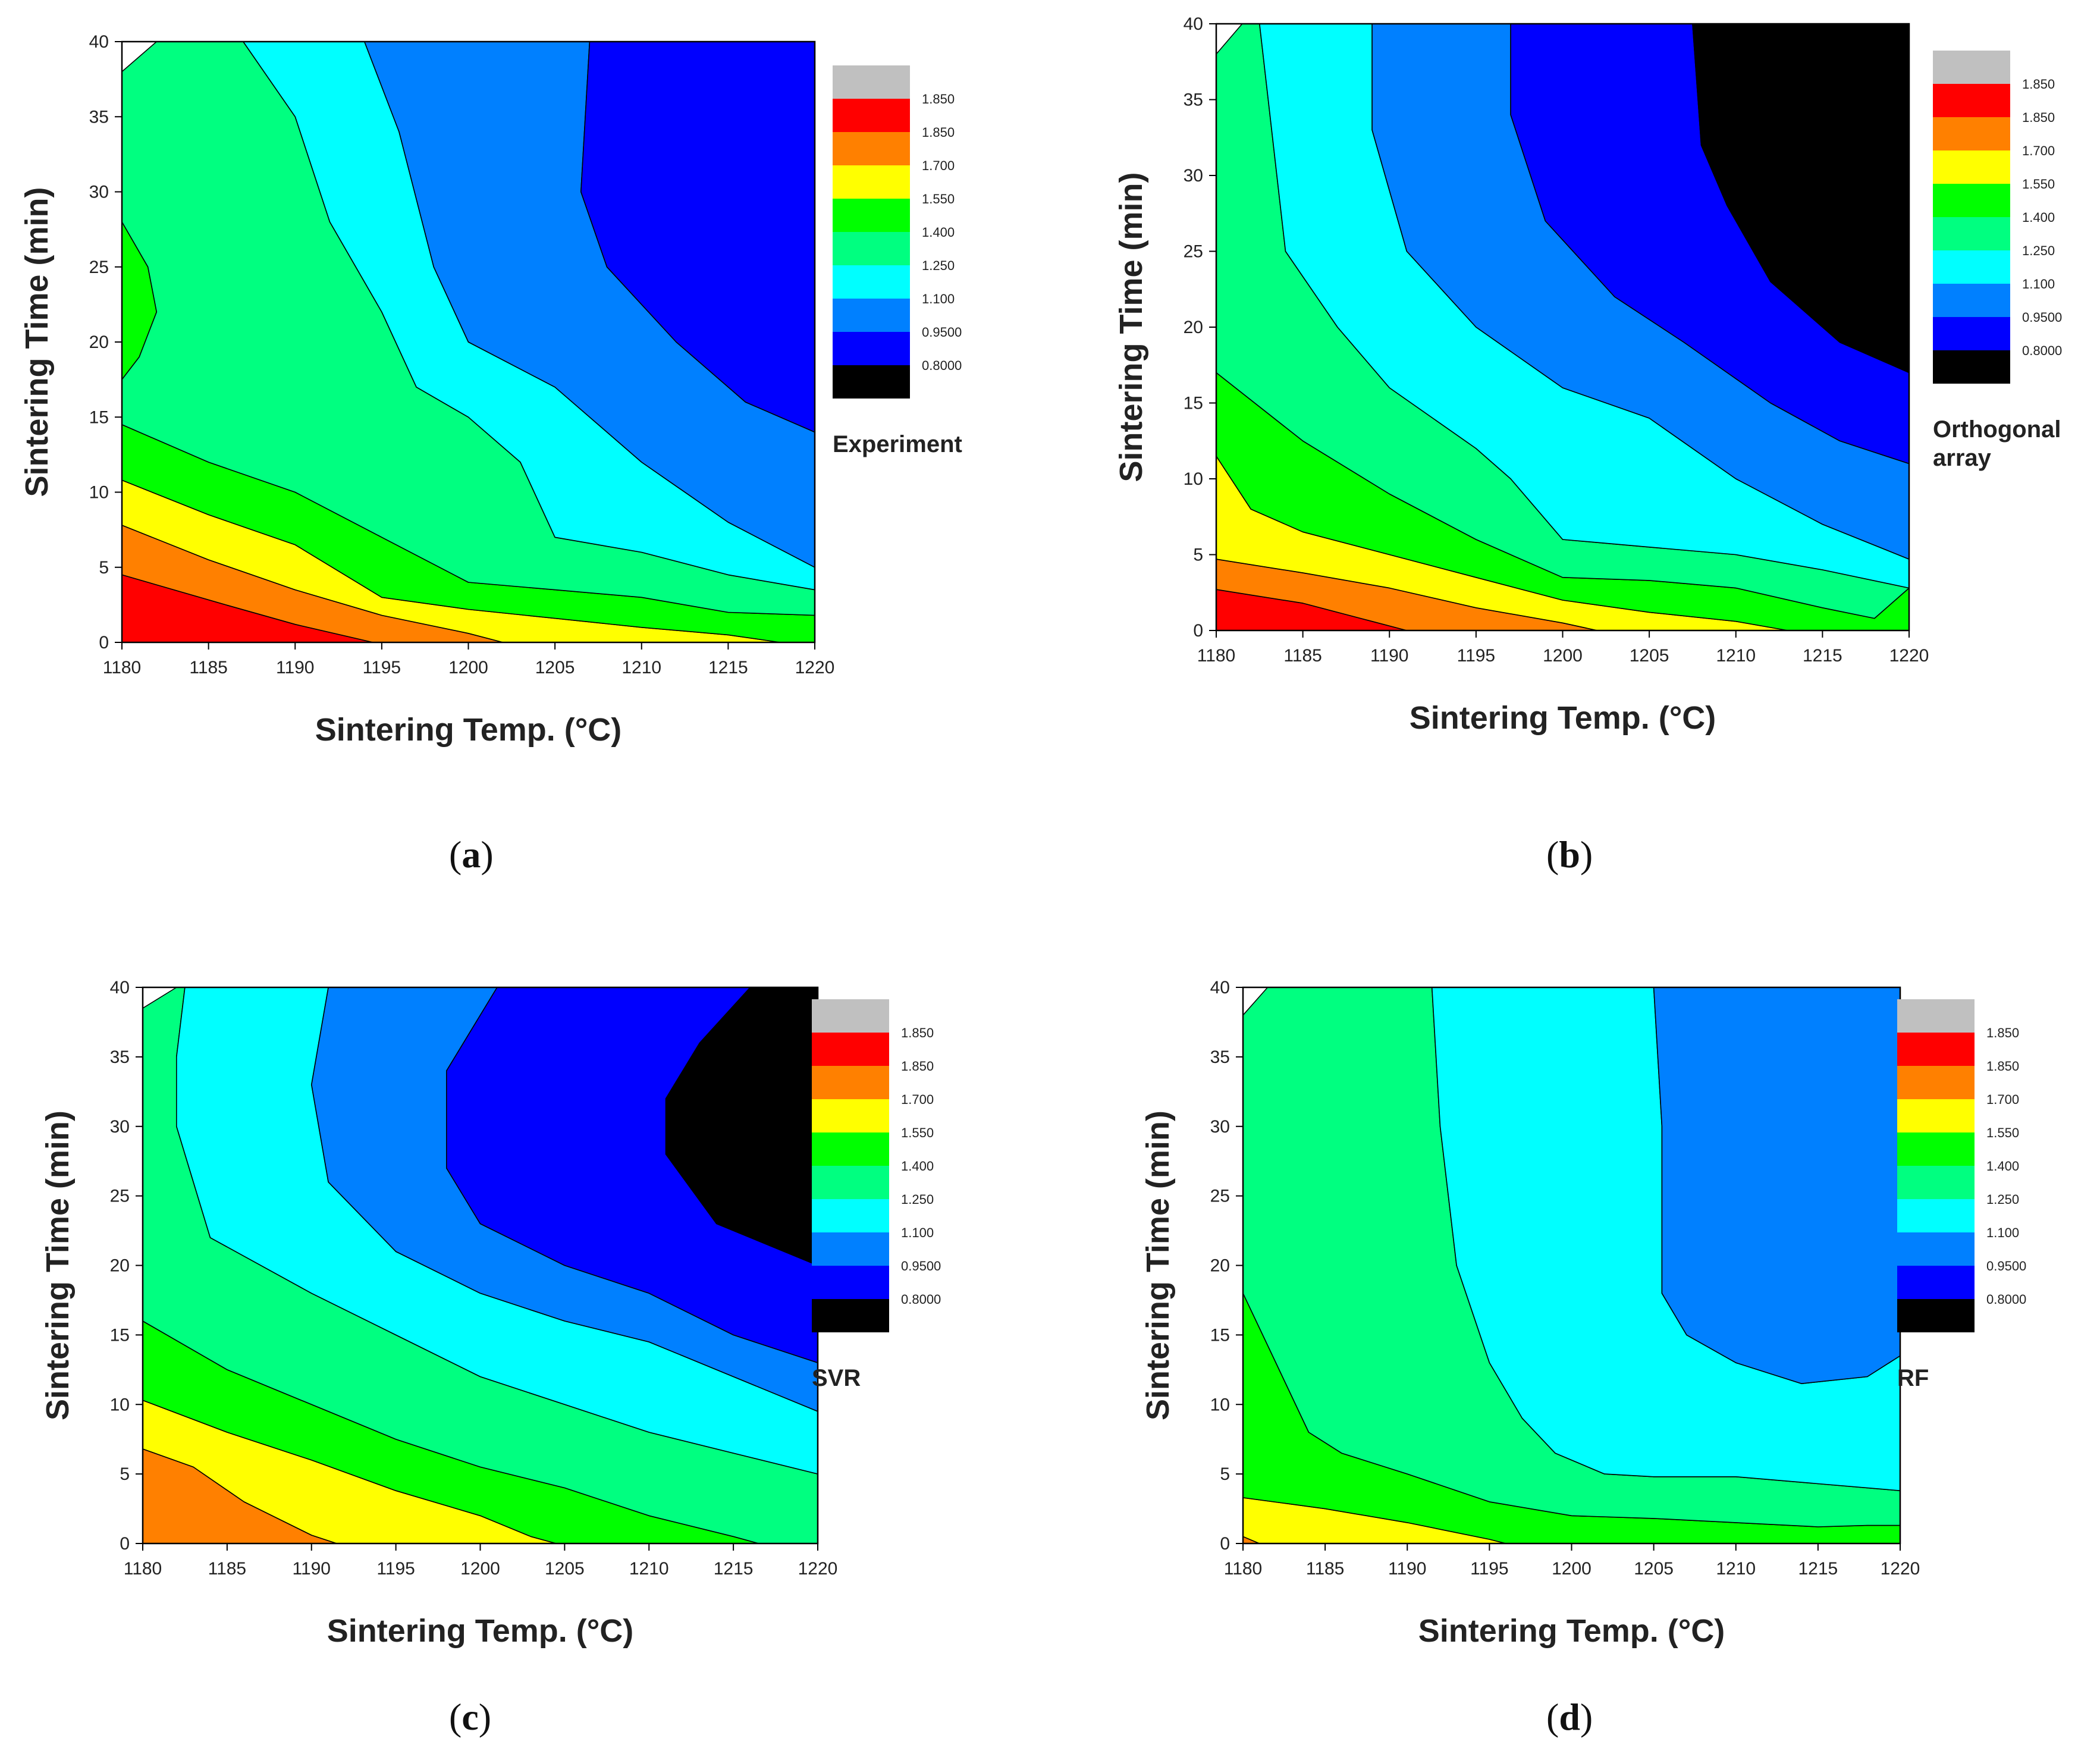  Describe the element at coordinates (815, 667) in the screenshot. I see `x-tick-label-a-8: 1220` at that location.